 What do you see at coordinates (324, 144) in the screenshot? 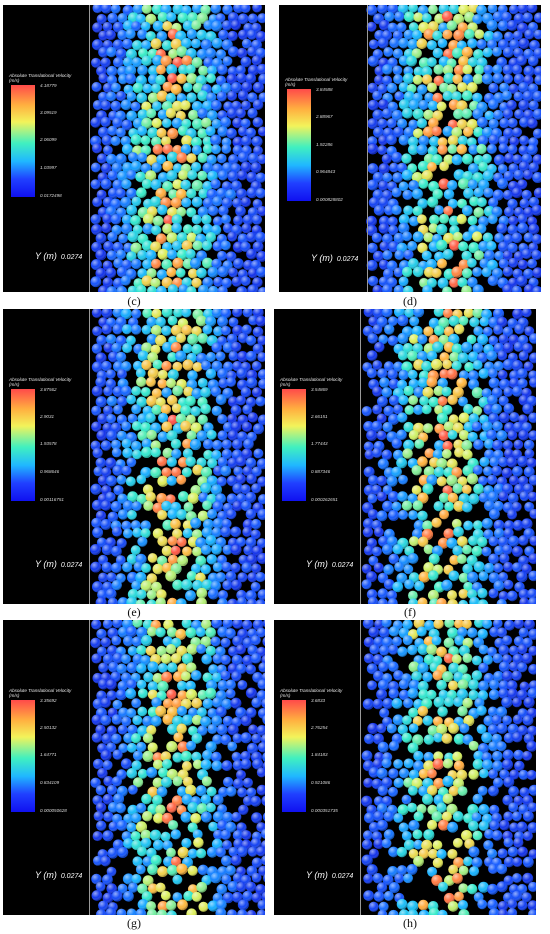
I see `colorbar-tick: 1.92286` at bounding box center [324, 144].